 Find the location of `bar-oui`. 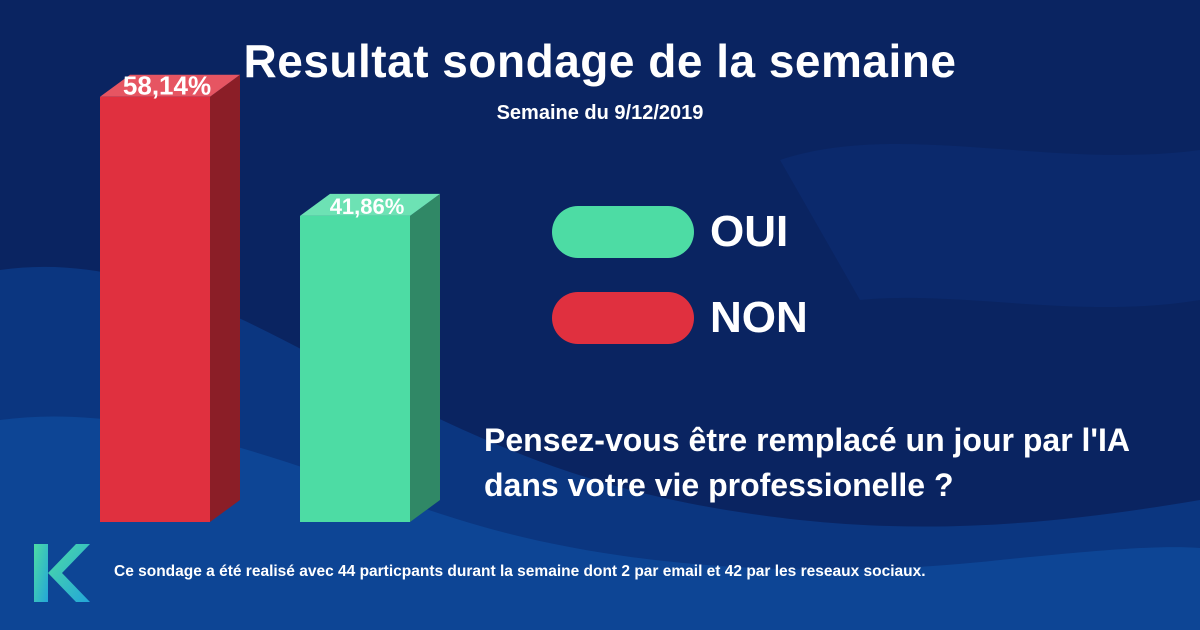

bar-oui is located at coordinates (355, 368).